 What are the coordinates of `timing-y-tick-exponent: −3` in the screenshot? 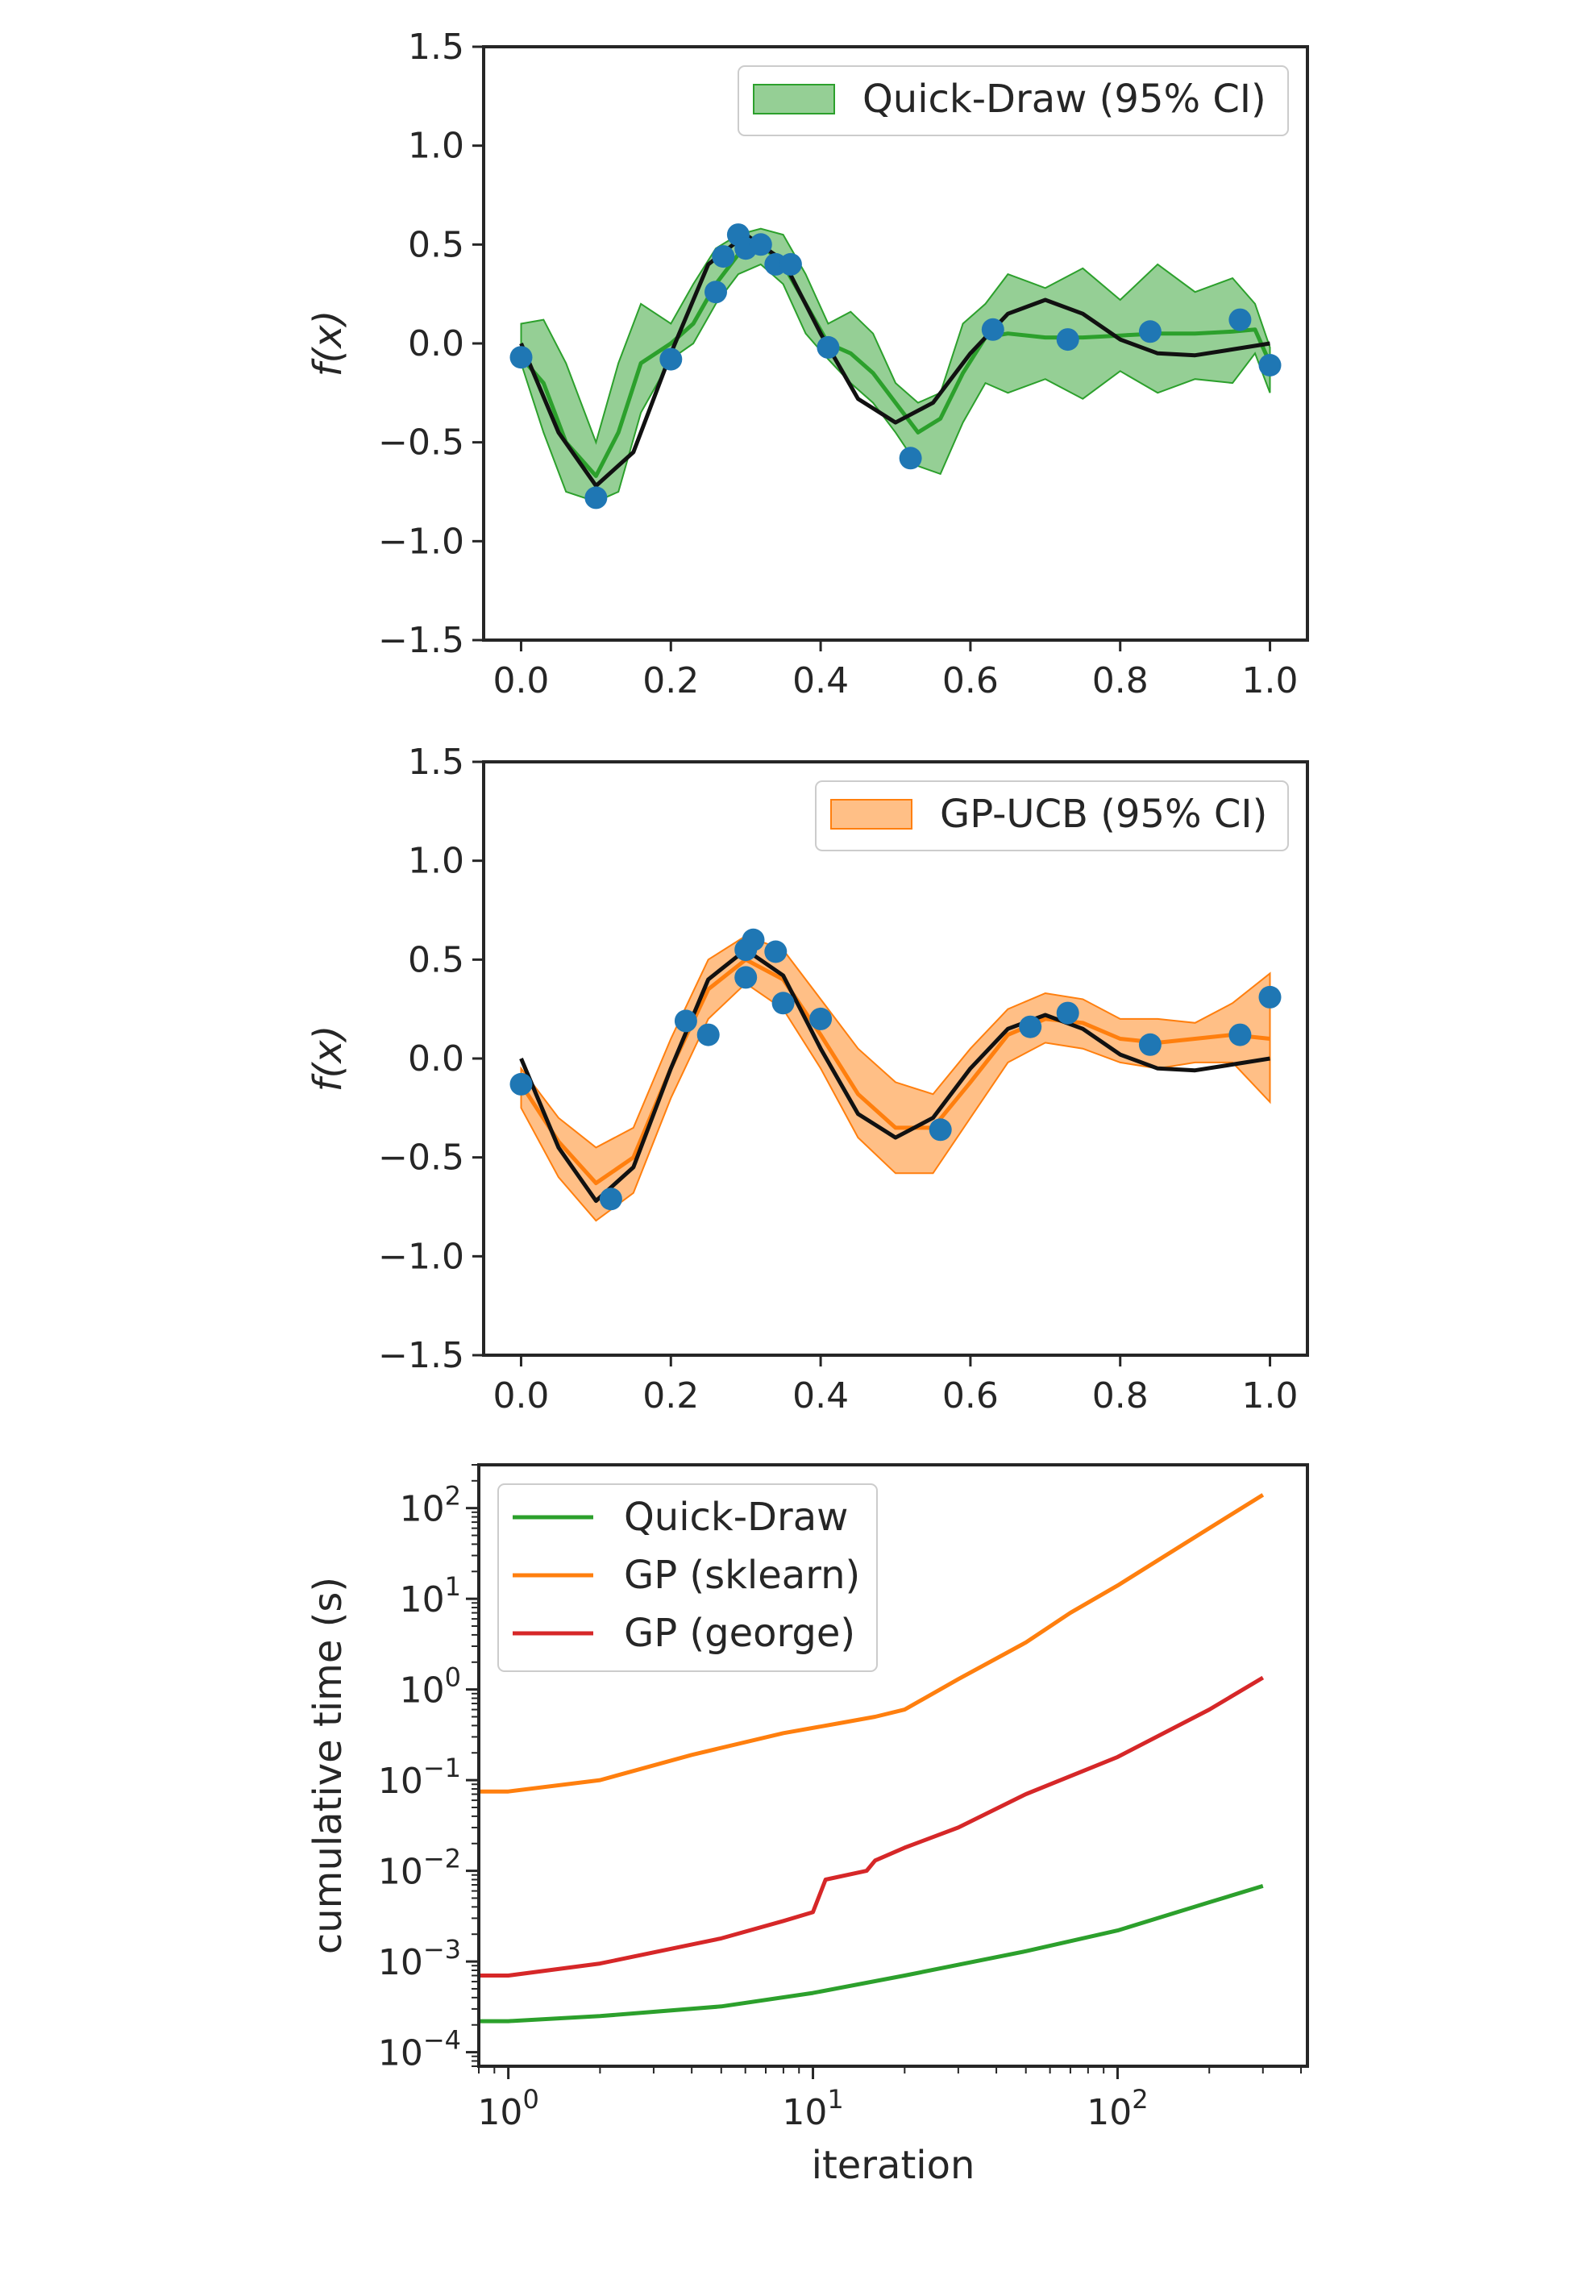 It's located at (442, 1949).